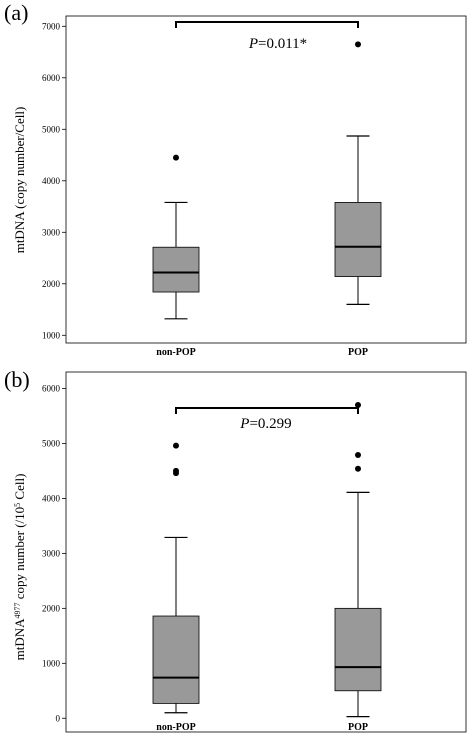 Image resolution: width=474 pixels, height=734 pixels. I want to click on y-axis-label: mtDNA (copy number/Cell), so click(19, 180).